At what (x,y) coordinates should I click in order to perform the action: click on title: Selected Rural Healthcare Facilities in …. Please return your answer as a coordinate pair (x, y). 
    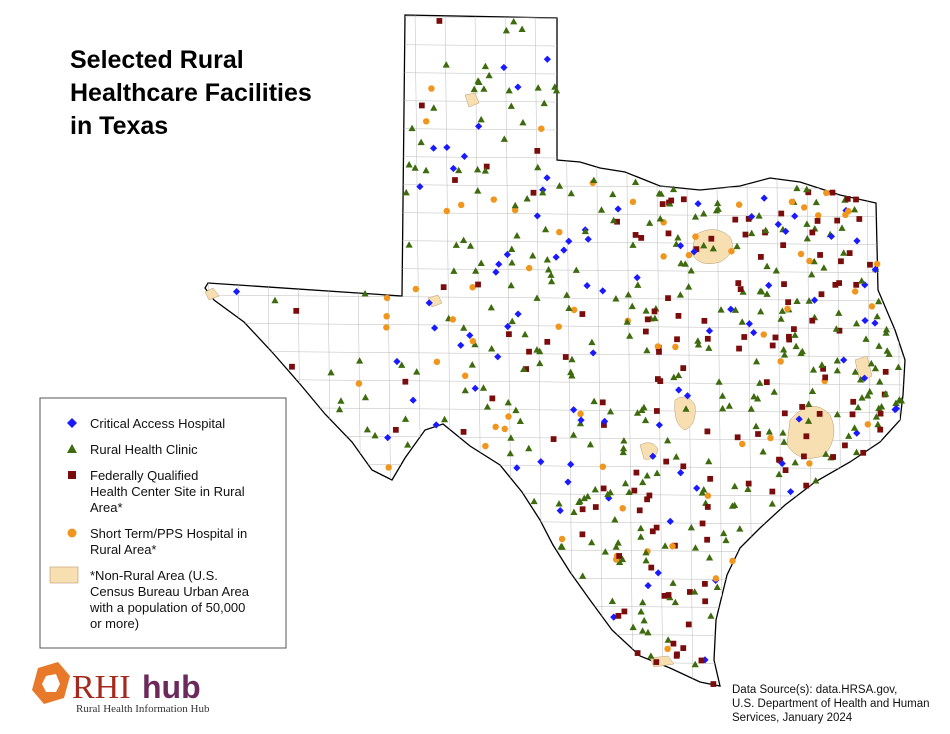
    Looking at the image, I should click on (191, 93).